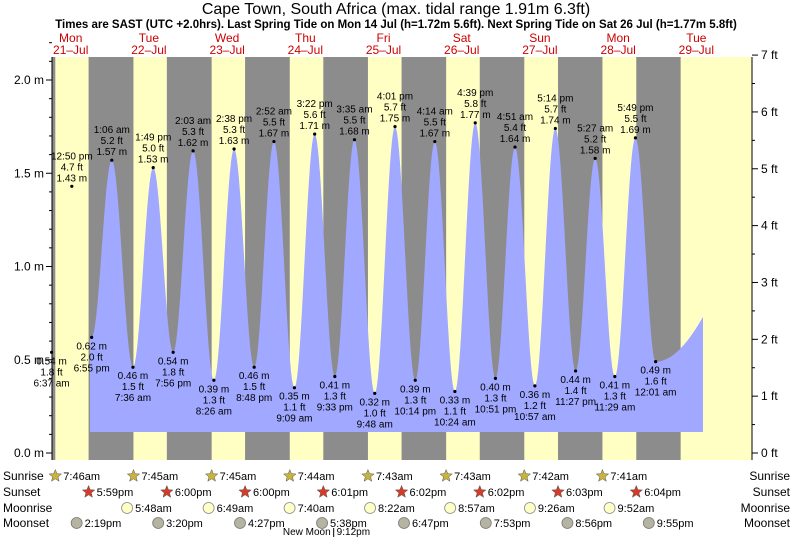  What do you see at coordinates (495, 387) in the screenshot?
I see `tide-height-m: 0.40 m` at bounding box center [495, 387].